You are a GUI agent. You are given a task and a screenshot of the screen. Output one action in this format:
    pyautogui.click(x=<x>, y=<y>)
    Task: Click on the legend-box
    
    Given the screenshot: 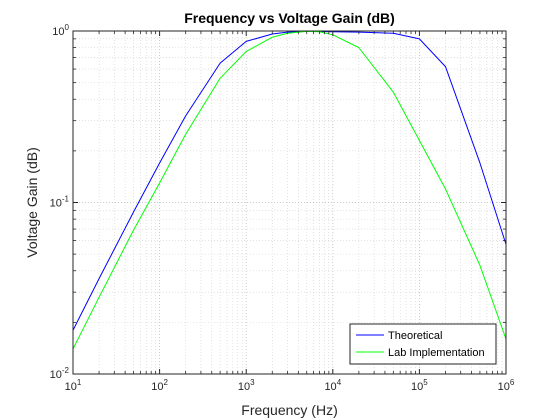 What is the action you would take?
    pyautogui.click(x=423, y=344)
    